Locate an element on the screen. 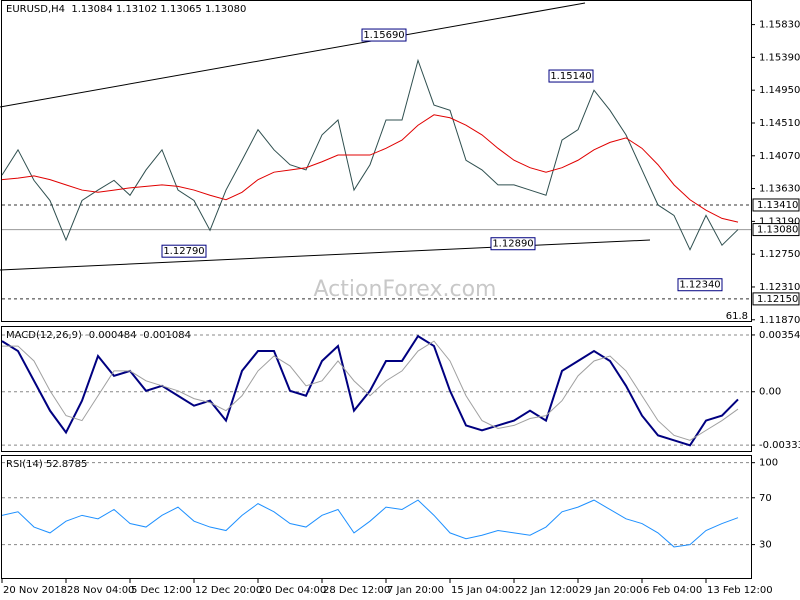 The image size is (800, 600). annotation-label: 1.12340 is located at coordinates (699, 285).